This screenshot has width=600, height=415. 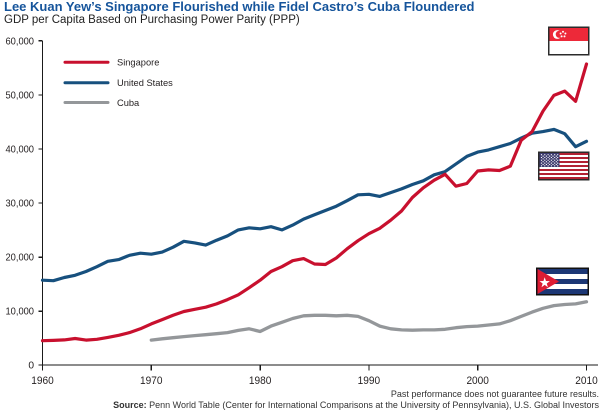 I want to click on svg-text: 20,000, so click(x=20, y=258).